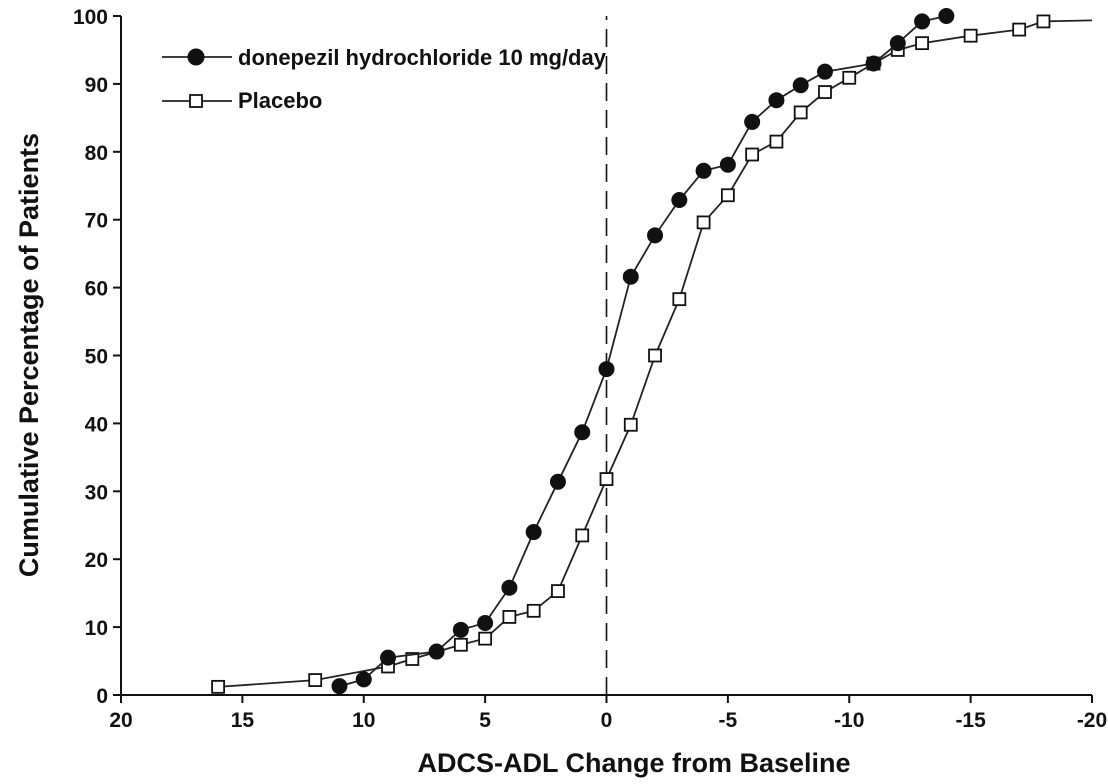 This screenshot has width=1108, height=784. What do you see at coordinates (96, 628) in the screenshot?
I see `y-tick-label: 10` at bounding box center [96, 628].